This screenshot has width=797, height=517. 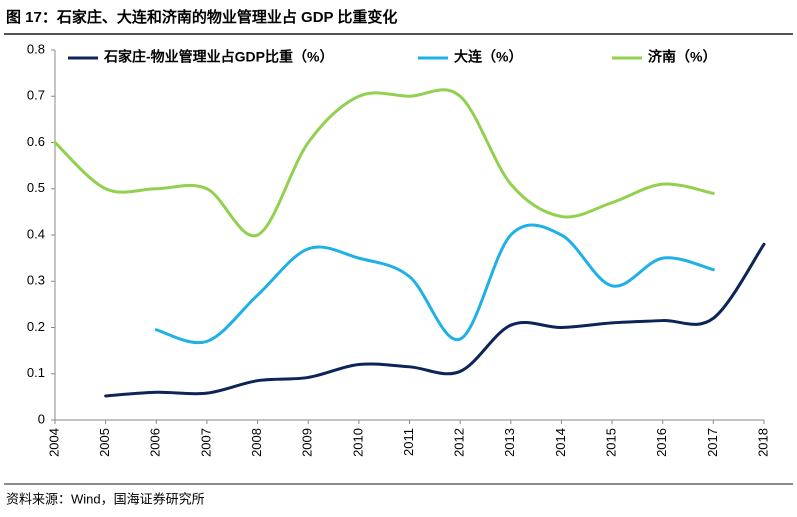 What do you see at coordinates (459, 442) in the screenshot?
I see `x-tick-label: 2012` at bounding box center [459, 442].